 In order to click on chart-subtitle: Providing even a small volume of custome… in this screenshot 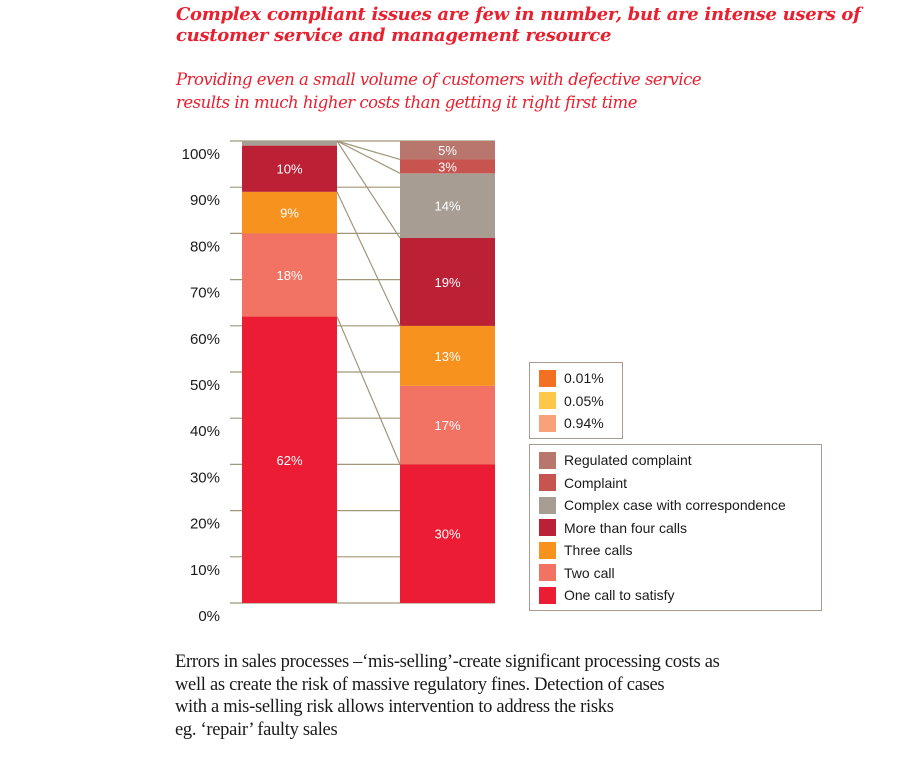, I will do `click(526, 91)`.